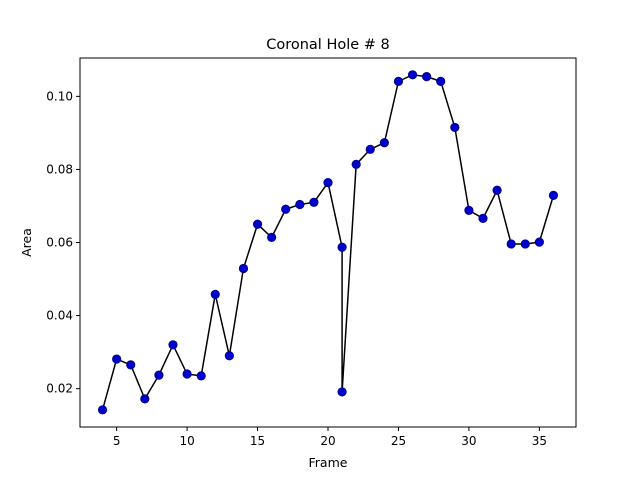  I want to click on x-tick-label: 10, so click(186, 441).